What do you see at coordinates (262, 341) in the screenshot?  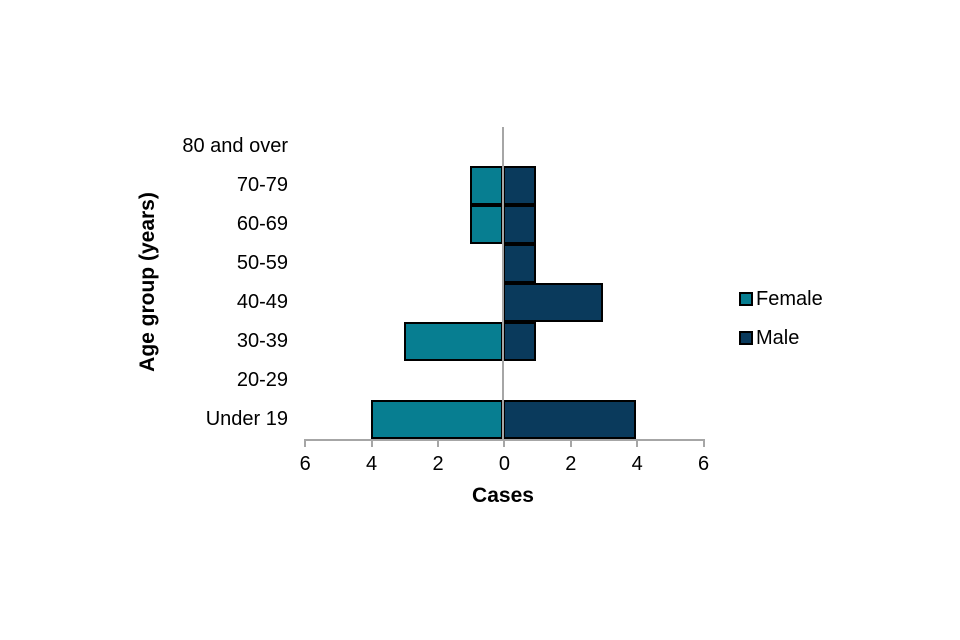 I see `category-label: 30-39` at bounding box center [262, 341].